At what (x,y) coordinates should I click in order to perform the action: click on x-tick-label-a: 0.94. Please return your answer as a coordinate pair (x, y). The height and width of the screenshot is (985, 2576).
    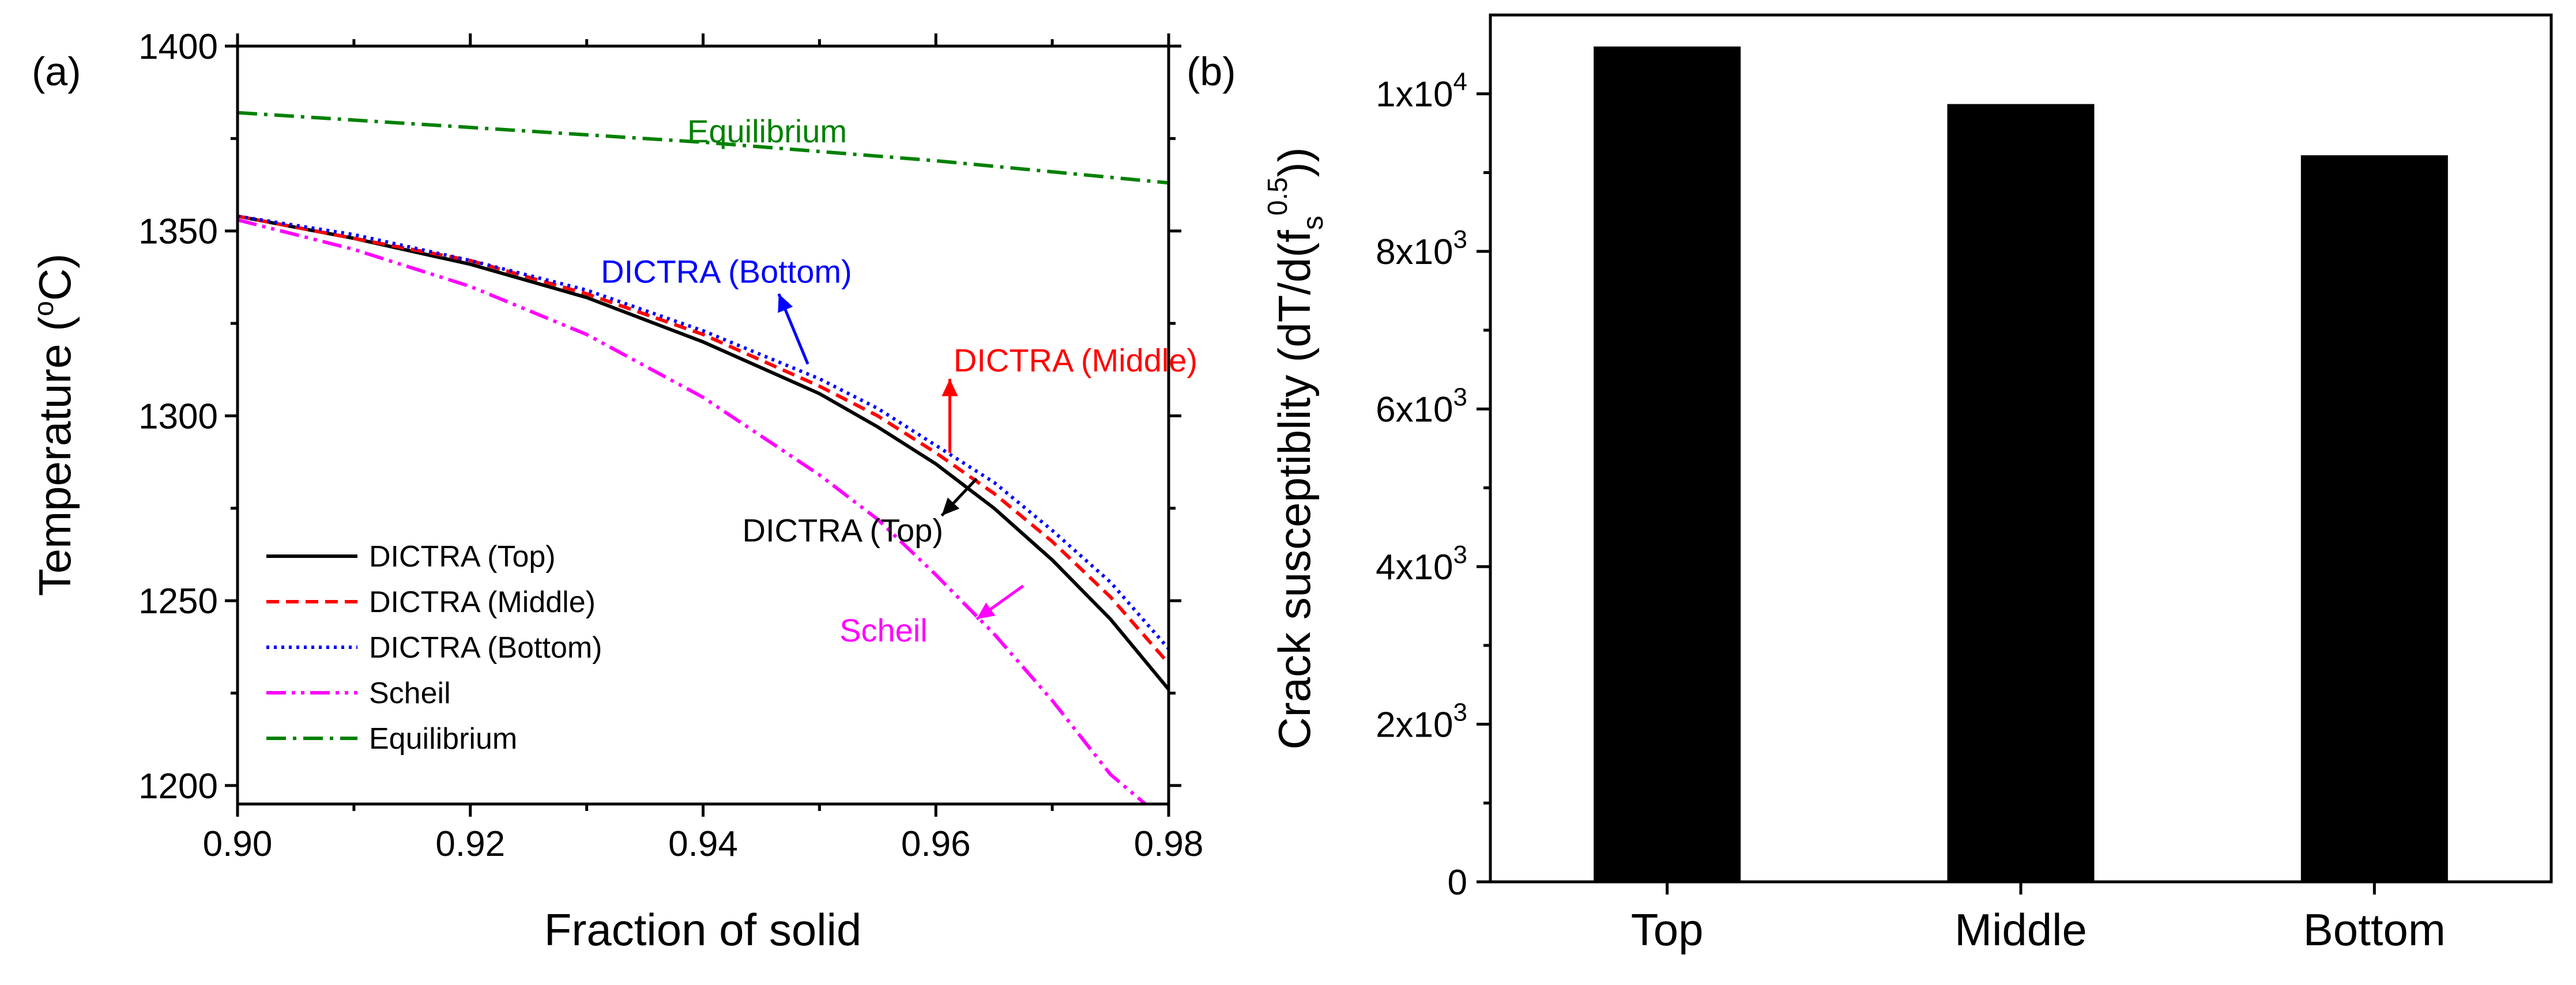
    Looking at the image, I should click on (703, 844).